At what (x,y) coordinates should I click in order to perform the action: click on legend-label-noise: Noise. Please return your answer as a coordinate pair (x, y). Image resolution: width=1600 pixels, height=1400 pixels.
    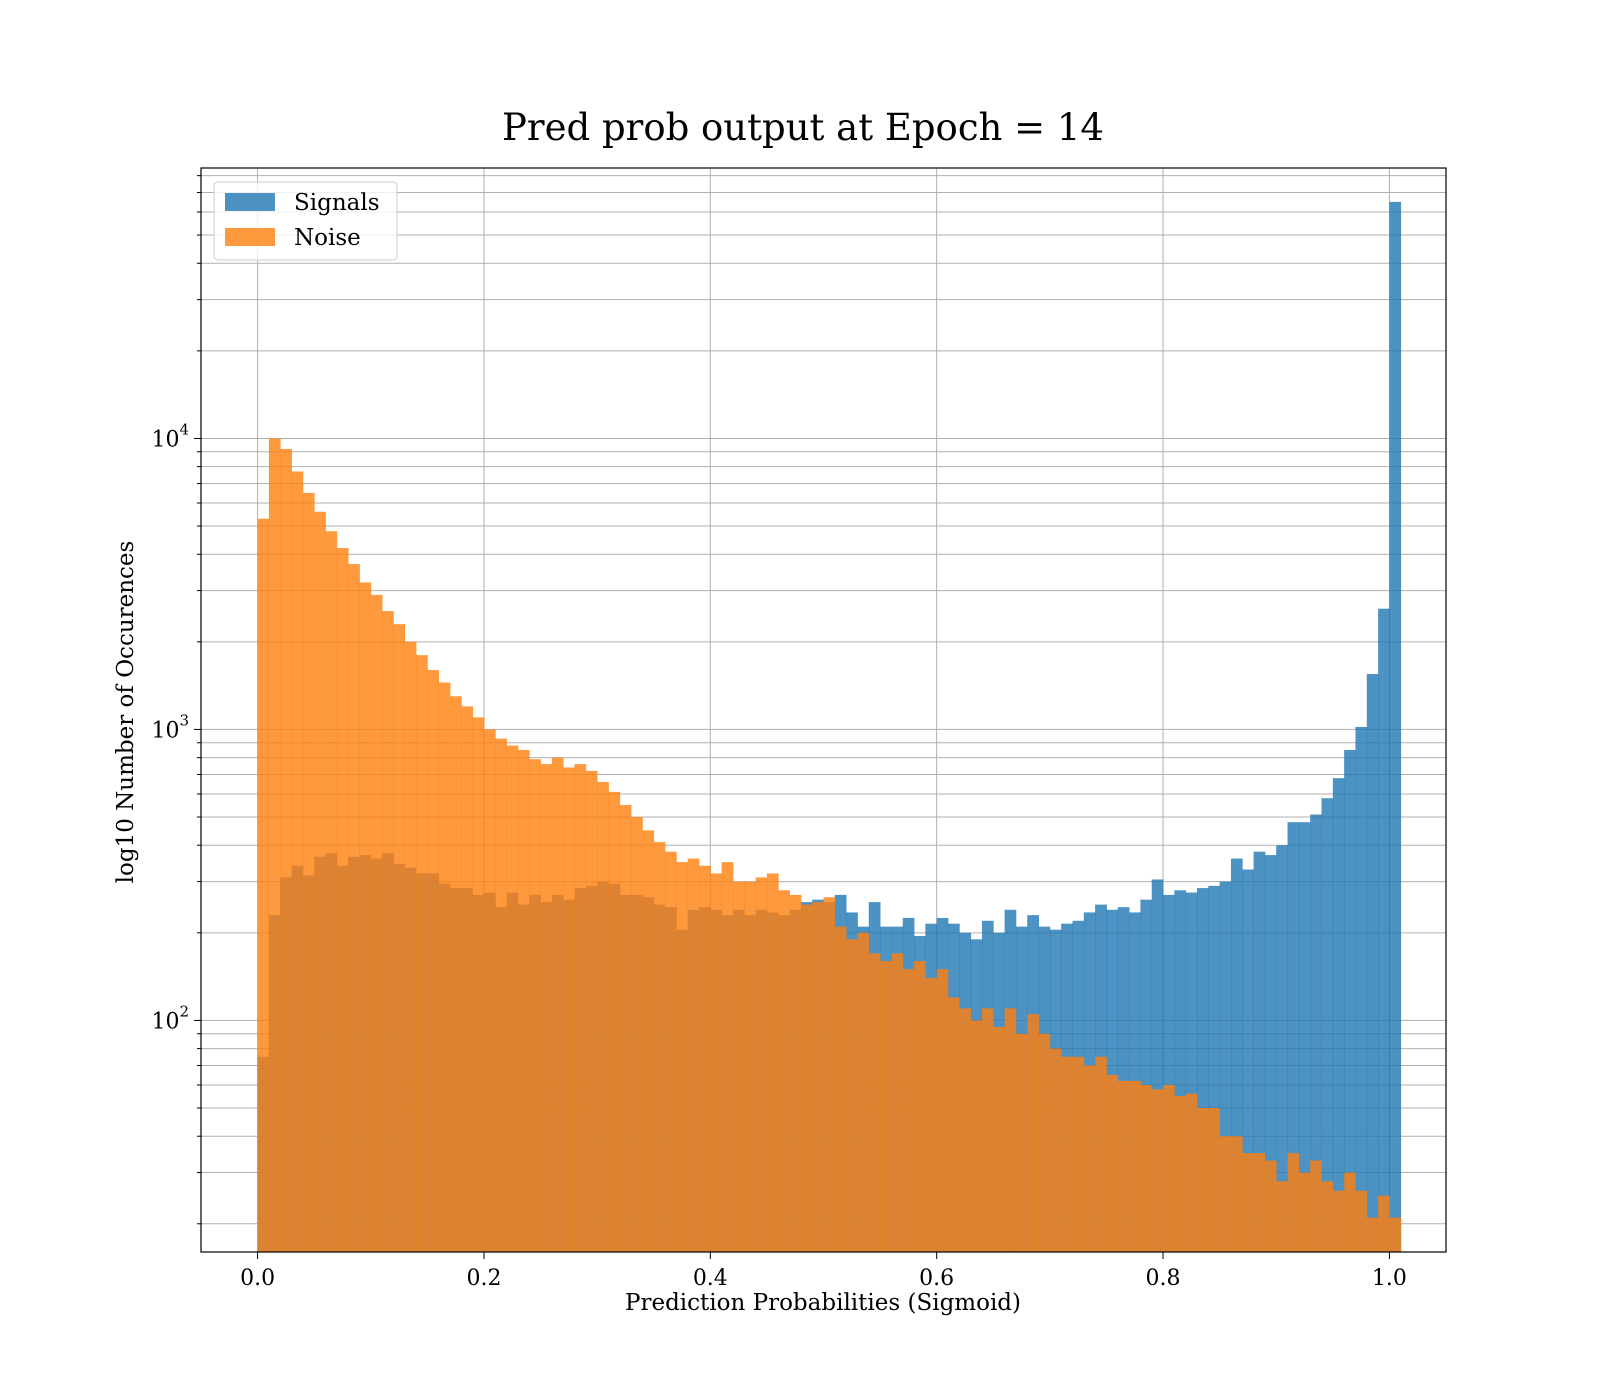
    Looking at the image, I should click on (327, 238).